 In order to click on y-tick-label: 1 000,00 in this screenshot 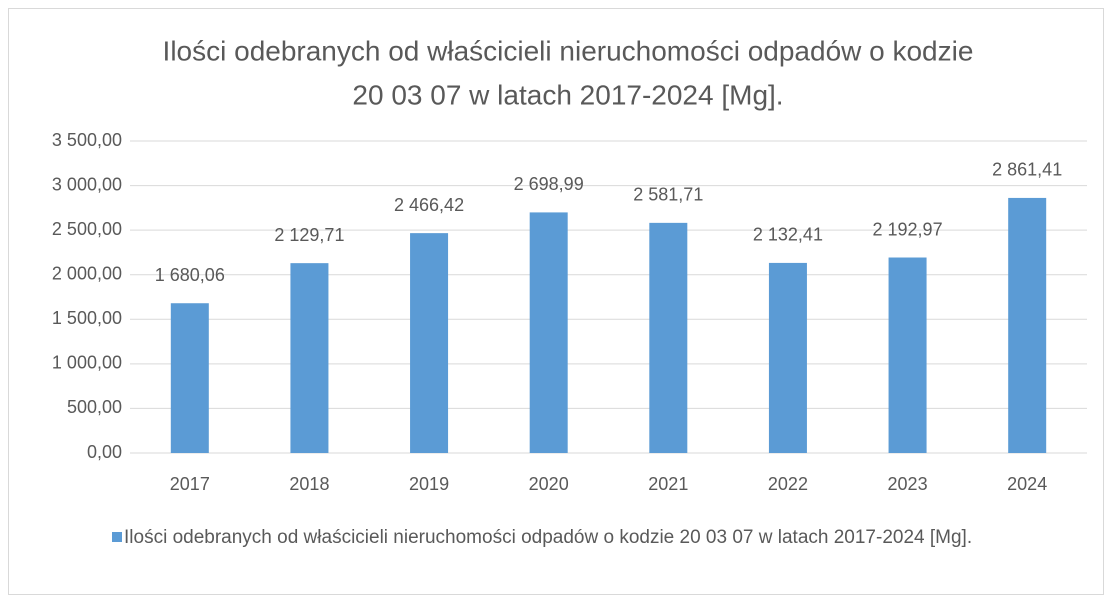, I will do `click(87, 363)`.